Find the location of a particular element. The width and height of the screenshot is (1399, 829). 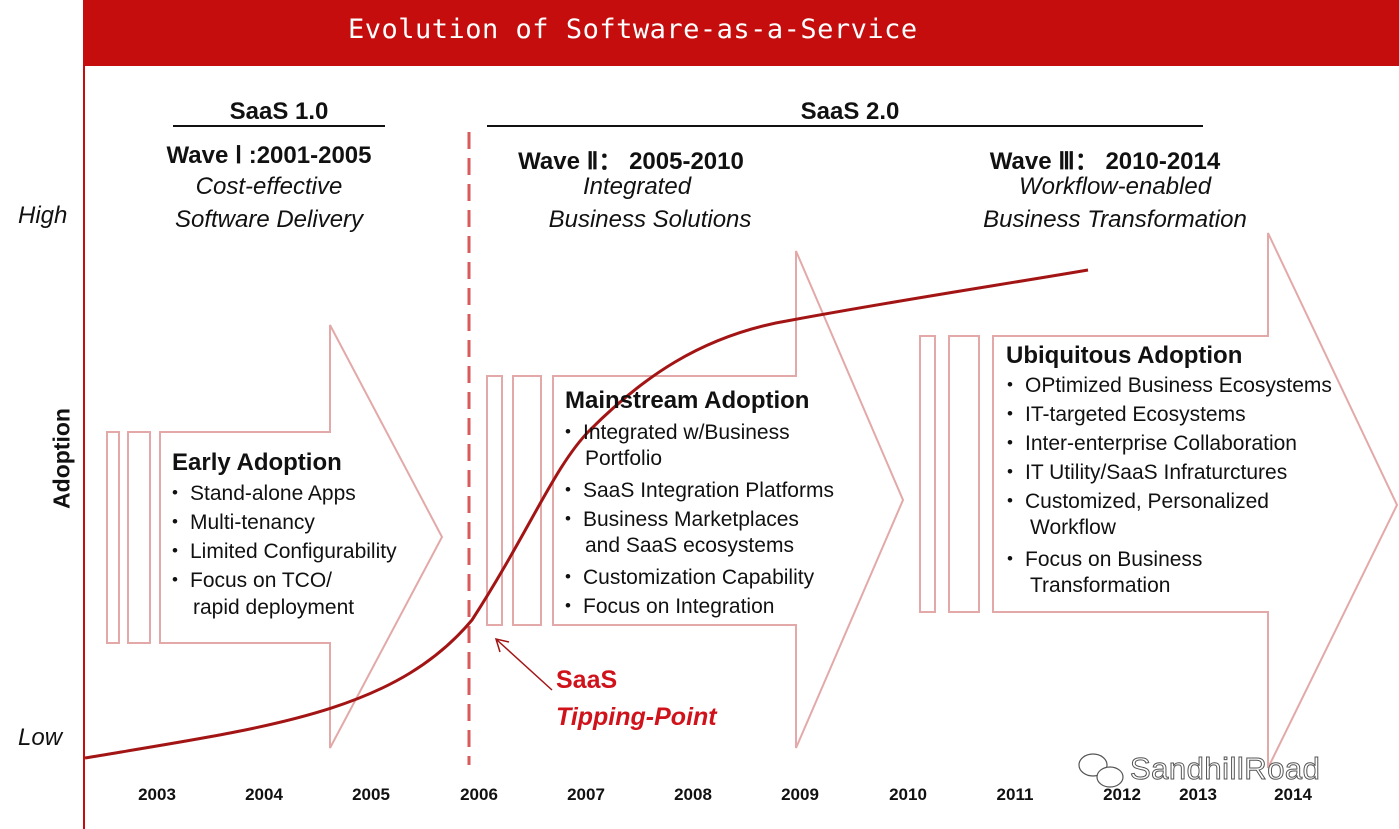

year-label: 2004 is located at coordinates (264, 794).